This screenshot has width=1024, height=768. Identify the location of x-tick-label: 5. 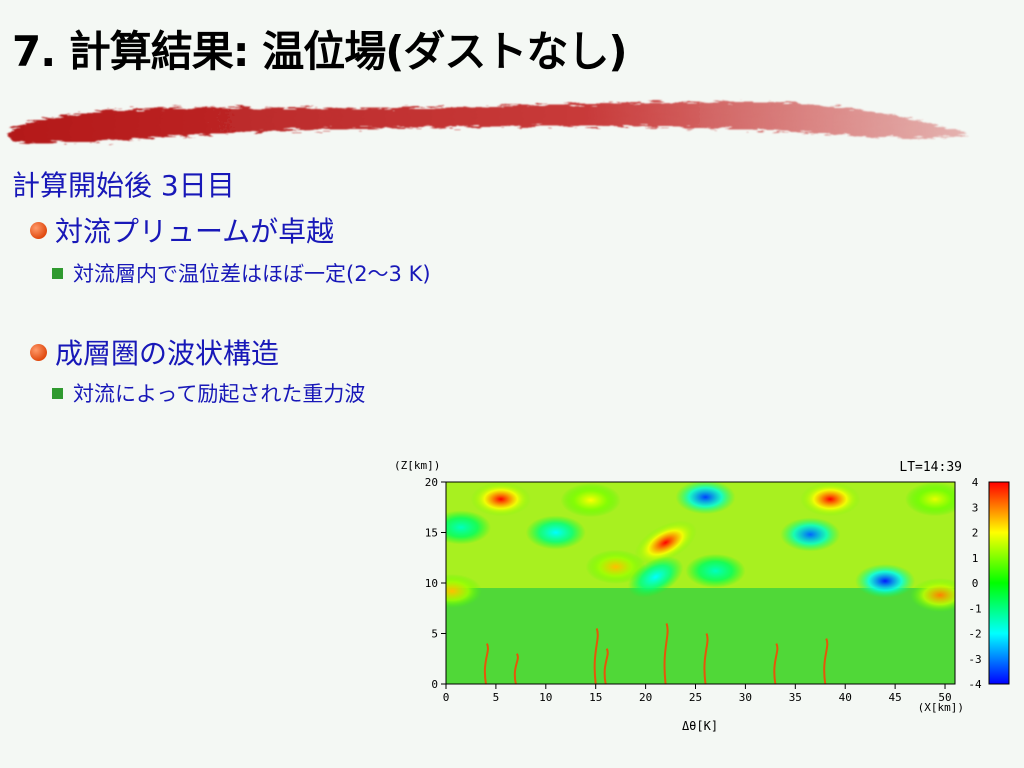
(496, 697).